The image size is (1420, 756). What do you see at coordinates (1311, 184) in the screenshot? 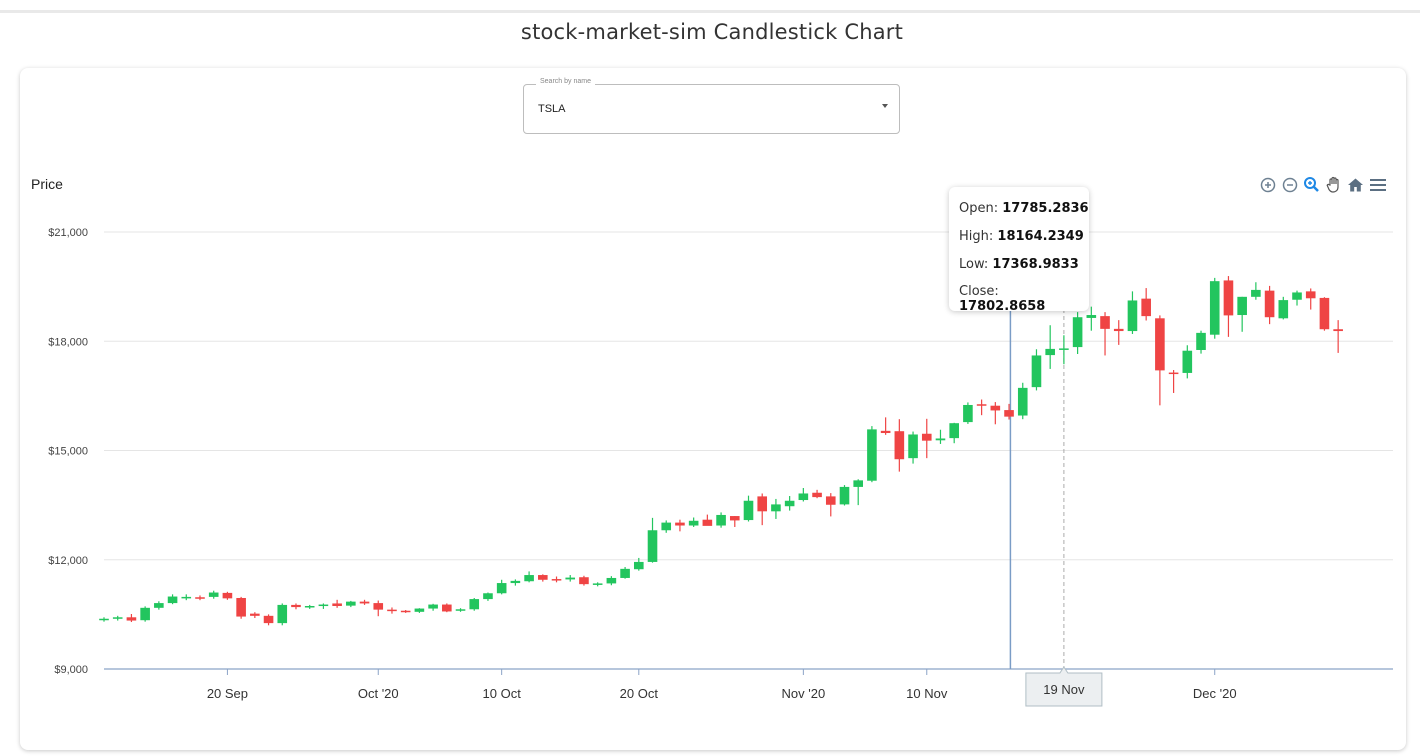
I see `zoom-selection-icon` at bounding box center [1311, 184].